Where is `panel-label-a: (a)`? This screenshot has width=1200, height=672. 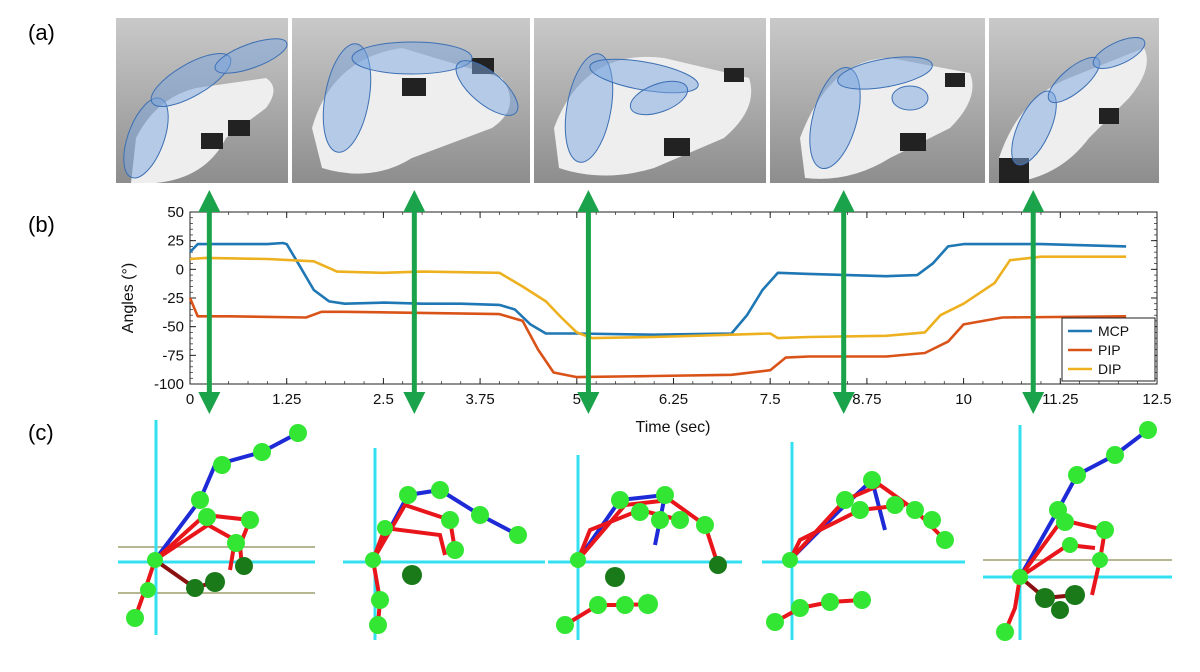 panel-label-a: (a) is located at coordinates (41, 32).